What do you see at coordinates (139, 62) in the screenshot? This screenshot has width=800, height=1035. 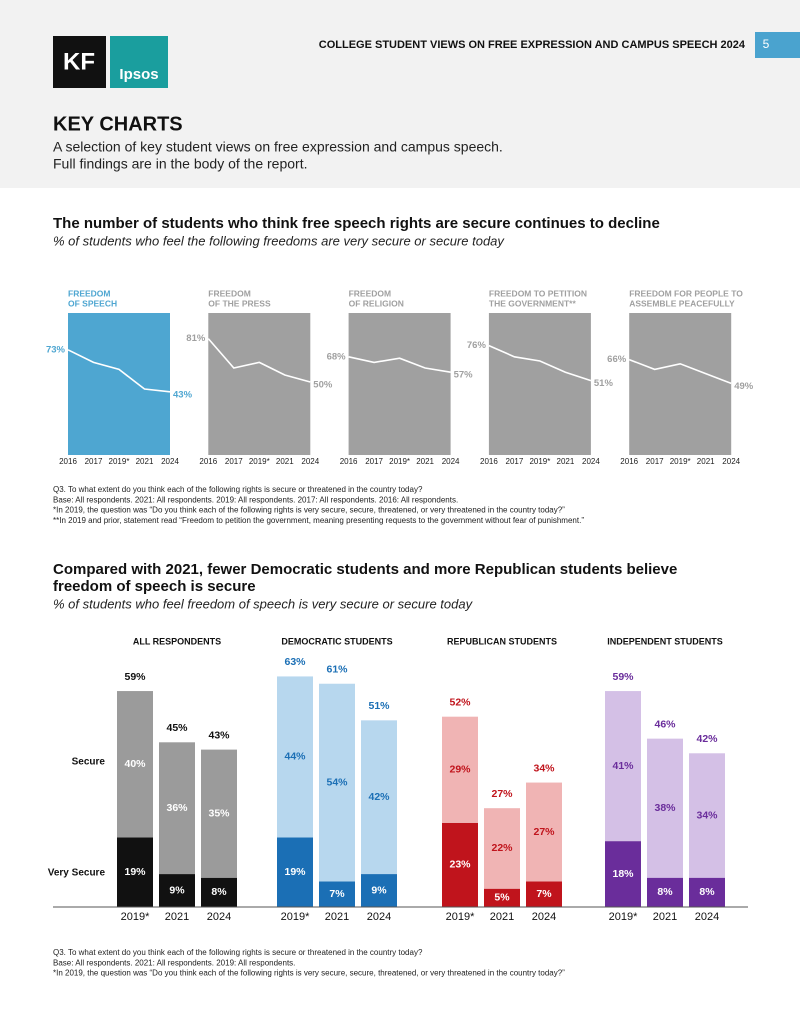 I see `ipsos-logo` at bounding box center [139, 62].